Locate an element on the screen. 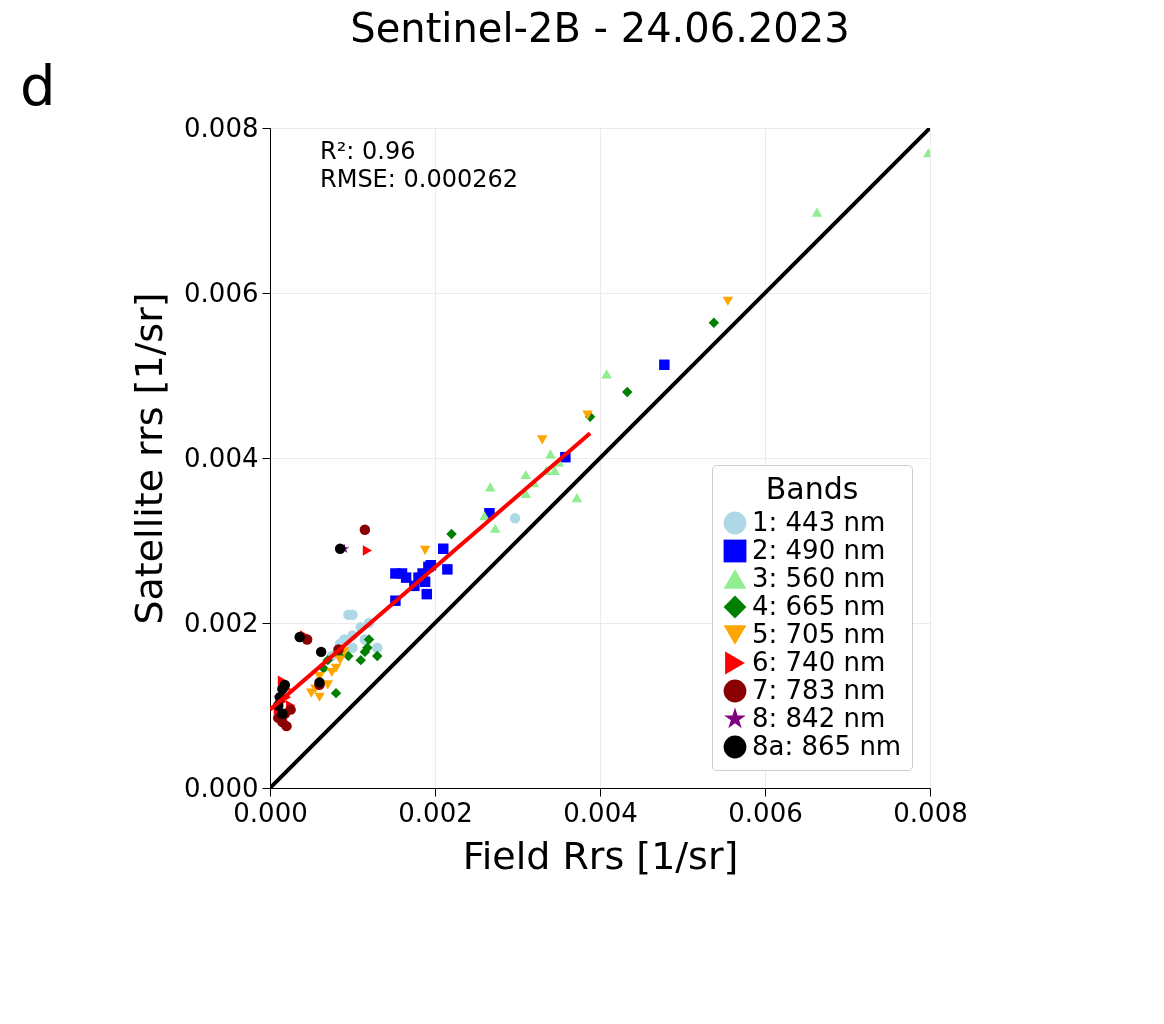  x-axis-title: Field Rrs [1/sr] is located at coordinates (600, 855).